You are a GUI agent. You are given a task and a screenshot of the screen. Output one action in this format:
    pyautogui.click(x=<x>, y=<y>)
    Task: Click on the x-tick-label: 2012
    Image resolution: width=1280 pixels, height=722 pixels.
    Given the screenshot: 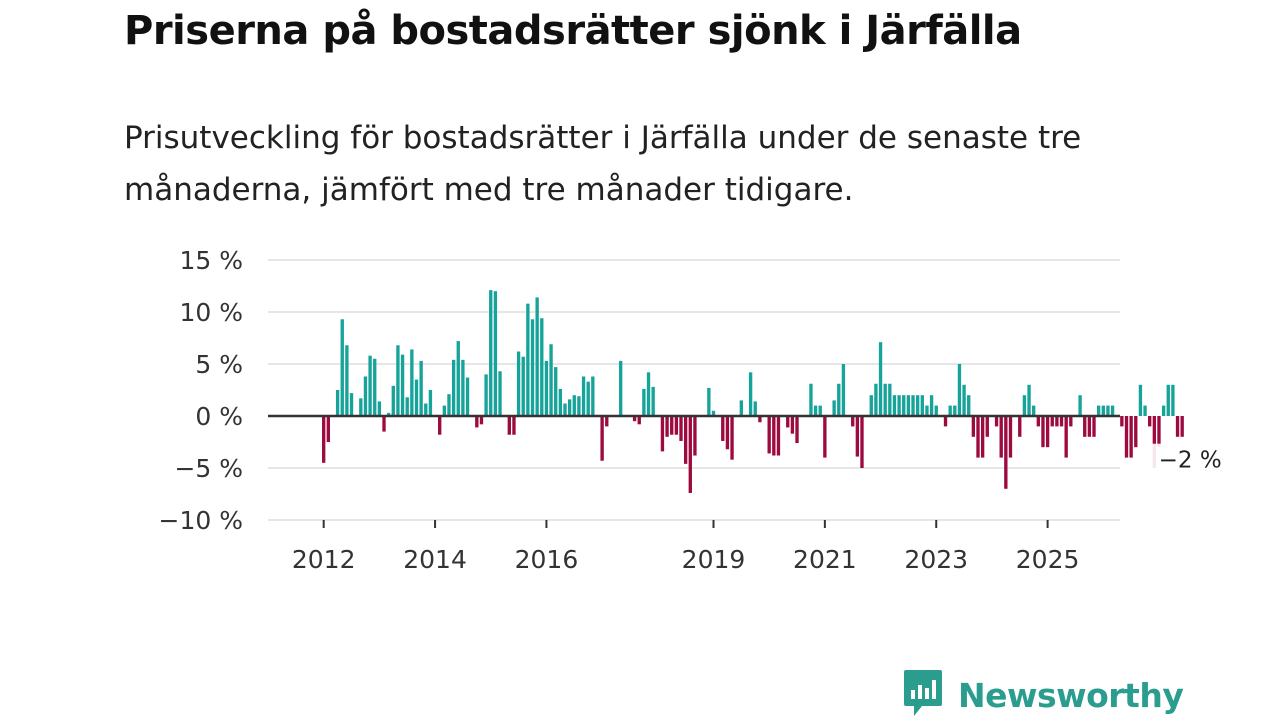 What is the action you would take?
    pyautogui.click(x=324, y=559)
    